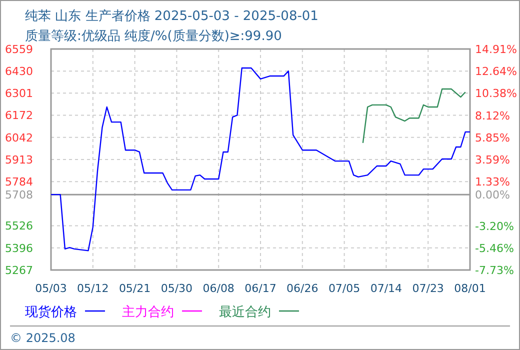 Image resolution: width=520 pixels, height=350 pixels. Describe the element at coordinates (496, 49) in the screenshot. I see `y2-tick-label: 14.91%` at that location.